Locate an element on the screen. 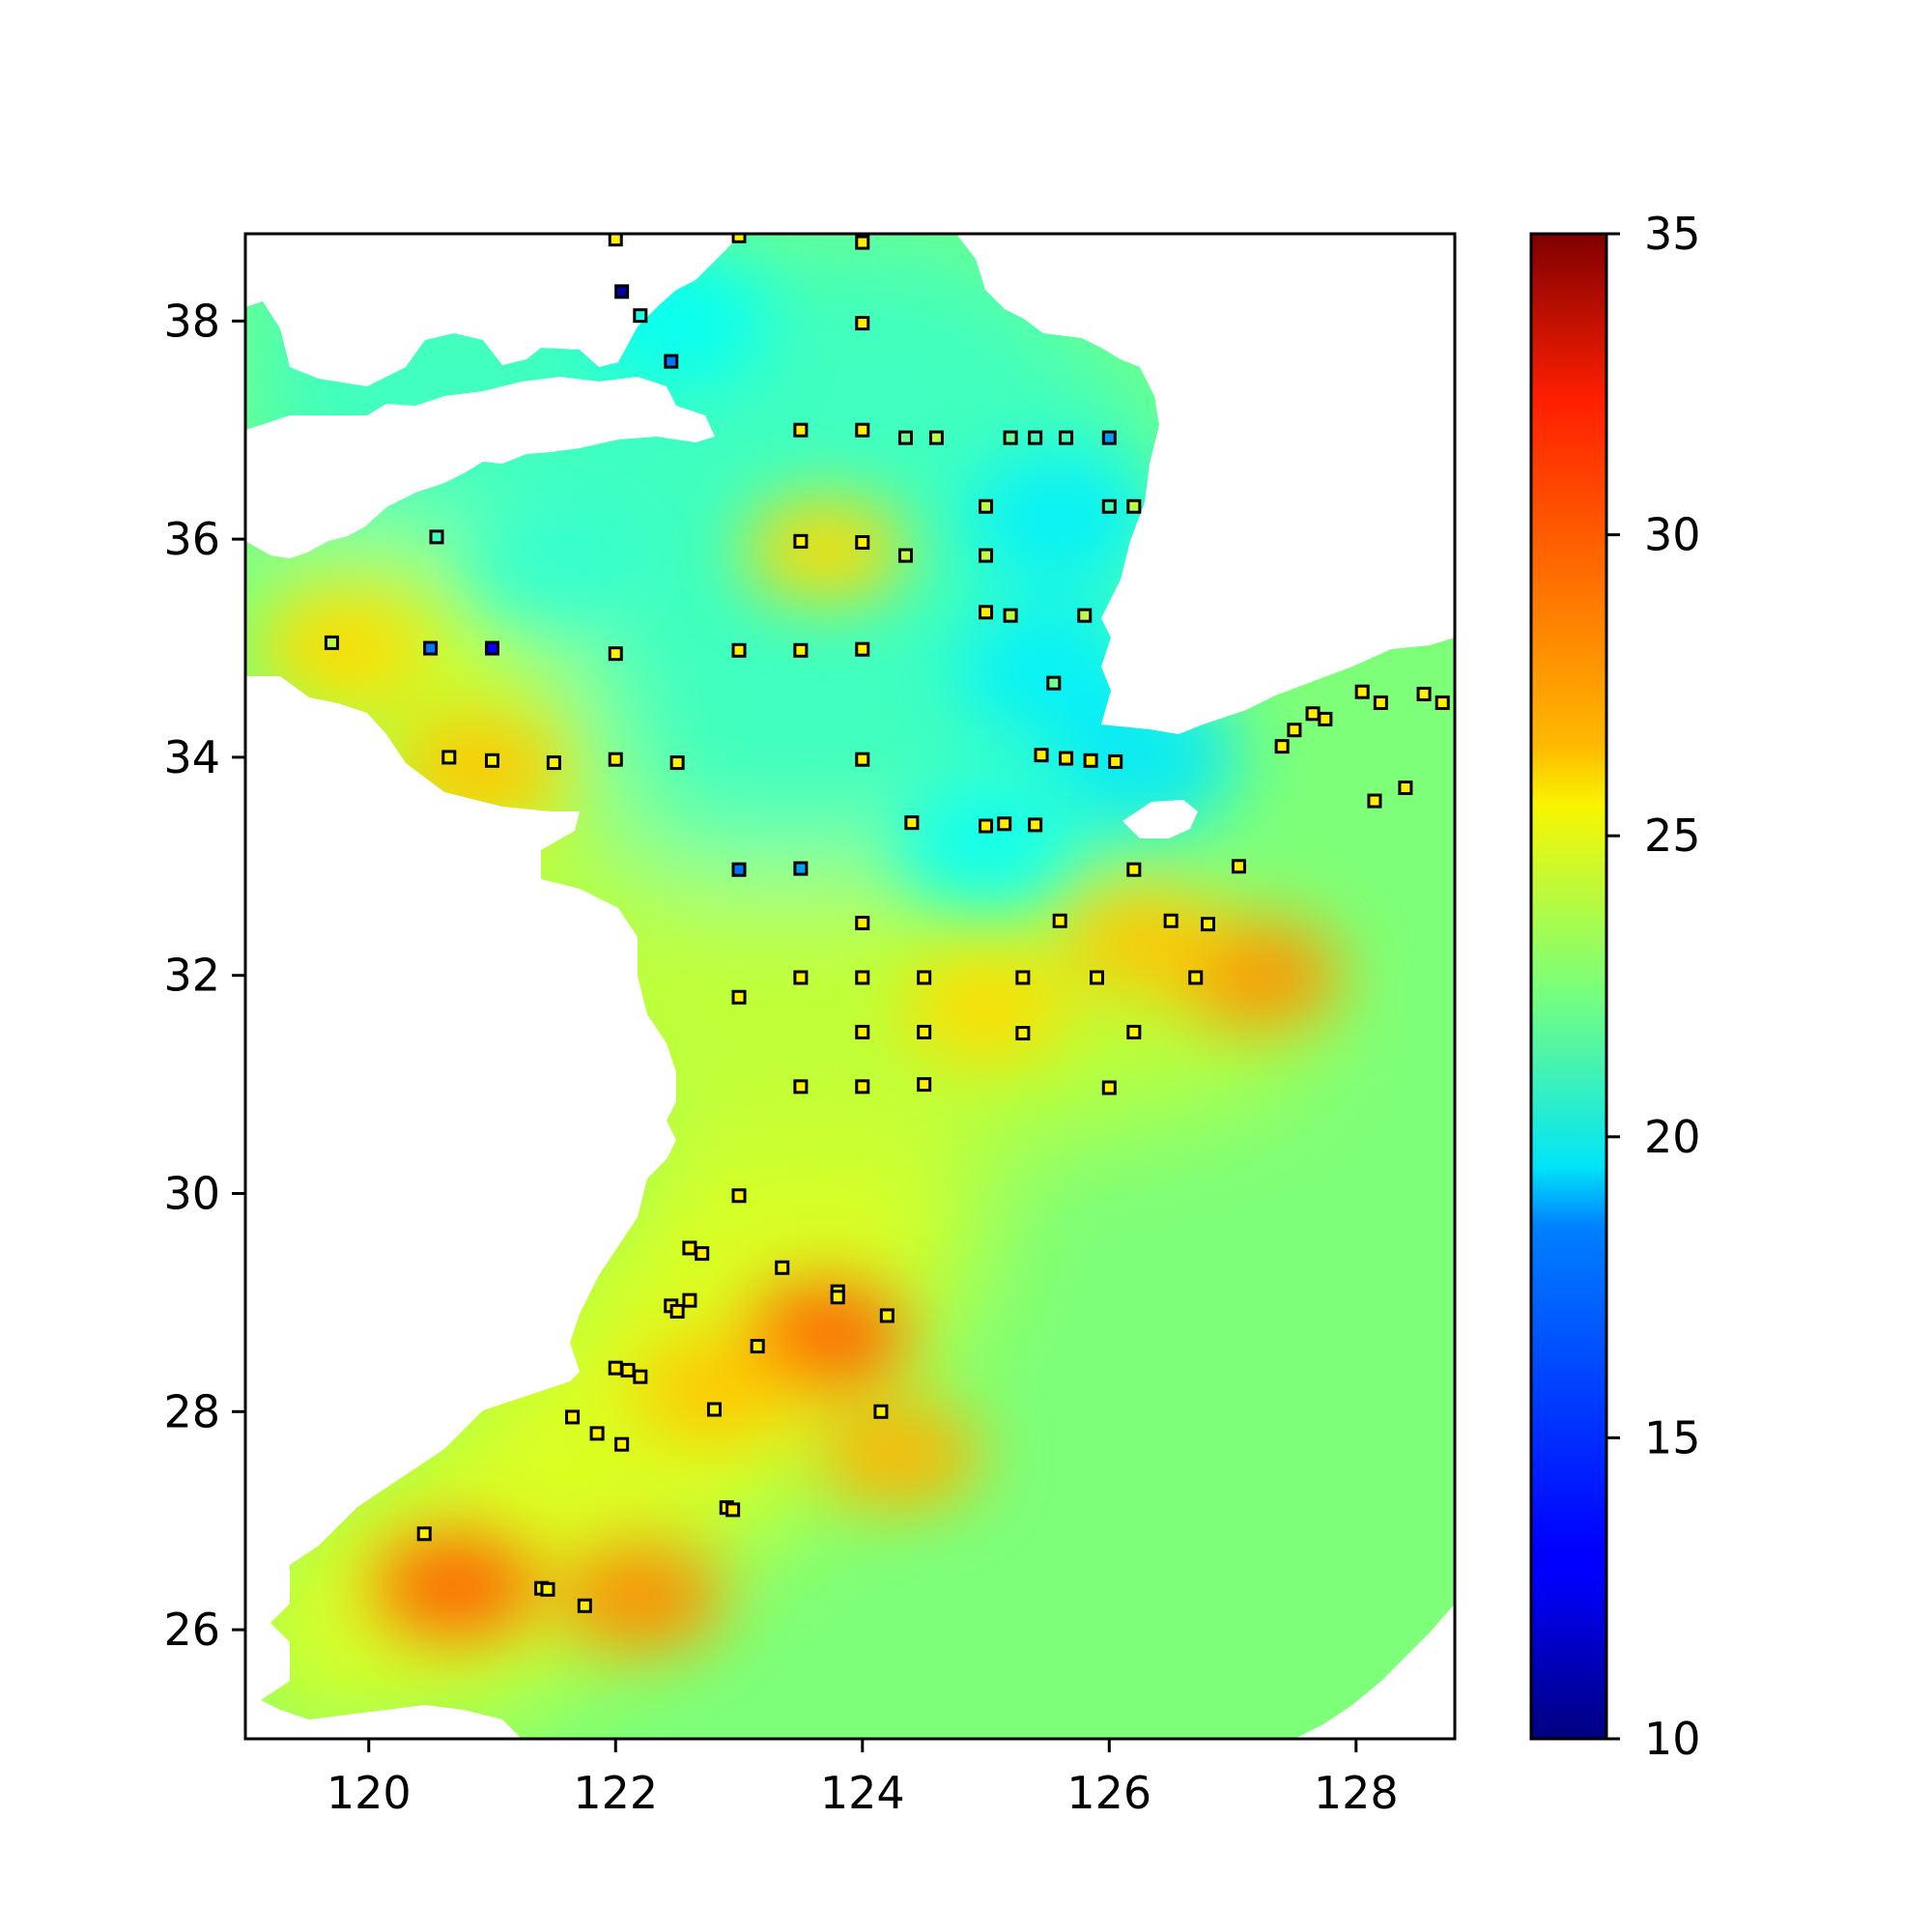 Image resolution: width=1932 pixels, height=1932 pixels. y-tick-label: 26 is located at coordinates (191, 1630).